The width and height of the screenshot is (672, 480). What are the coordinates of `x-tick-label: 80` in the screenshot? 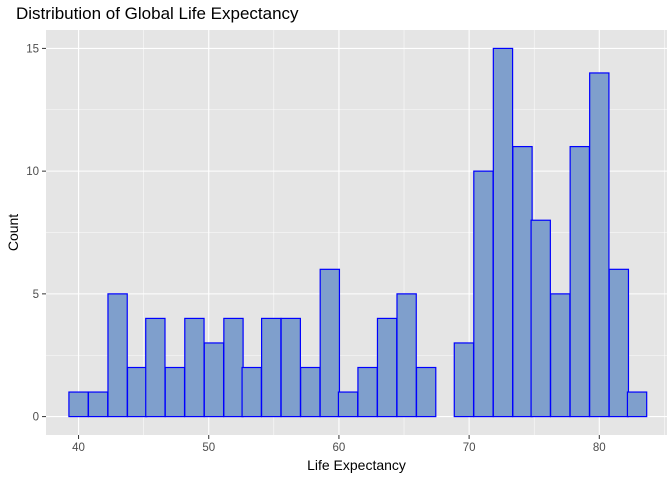 It's located at (599, 448).